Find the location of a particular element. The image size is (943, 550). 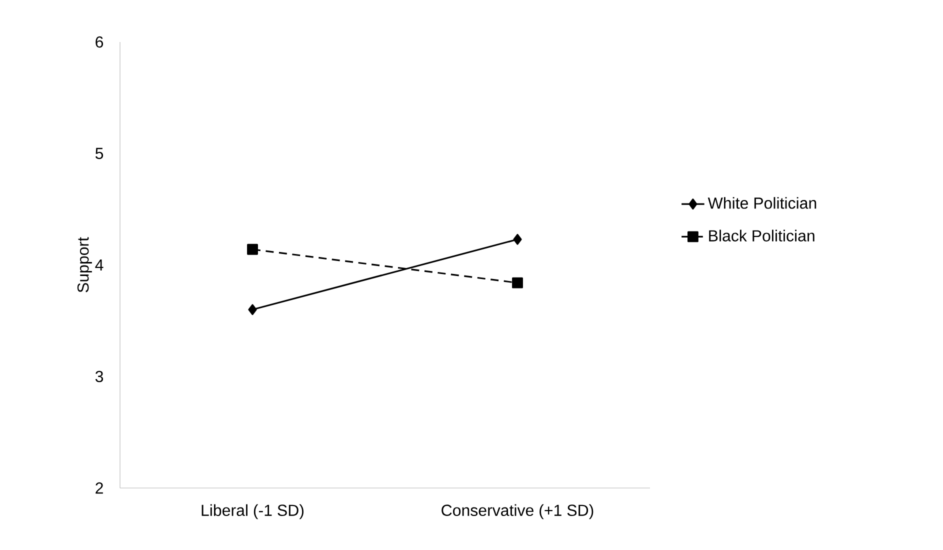

x-tick-label: Conservative (+1 SD) is located at coordinates (518, 512).